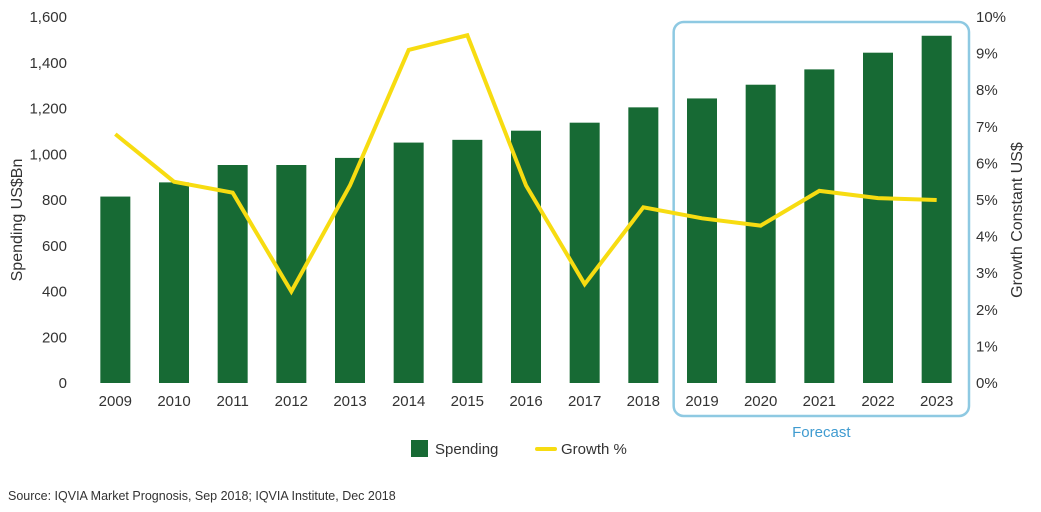  I want to click on y2-tick-label: 1%, so click(987, 346).